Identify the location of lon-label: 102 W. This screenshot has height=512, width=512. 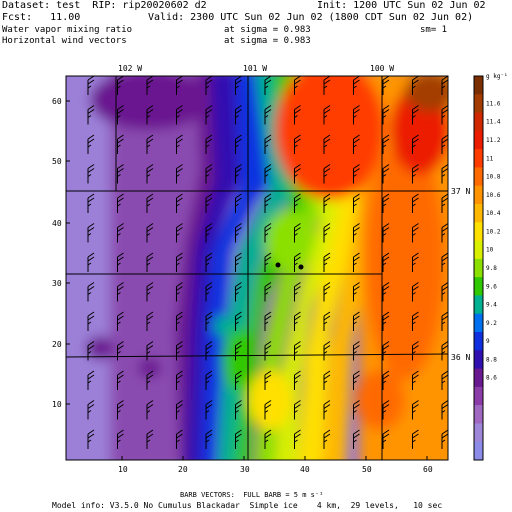
(130, 68).